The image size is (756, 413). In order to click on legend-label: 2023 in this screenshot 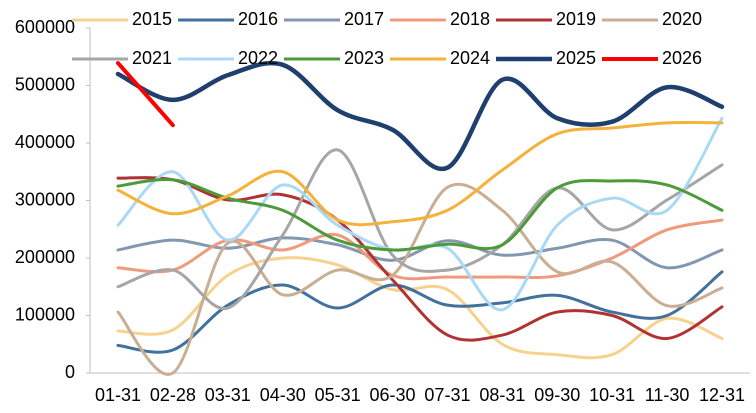, I will do `click(364, 58)`.